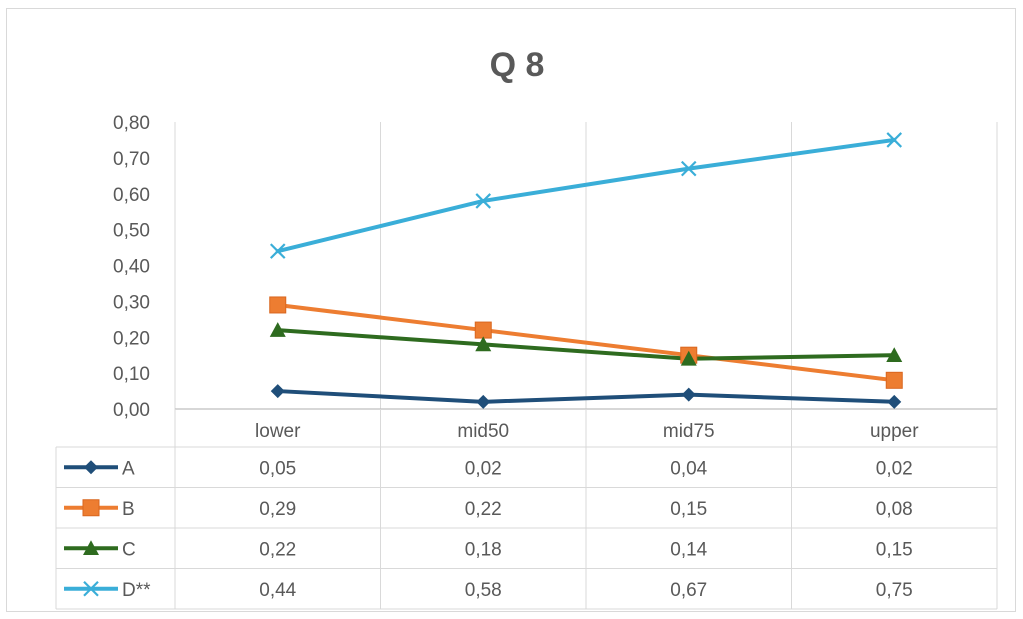  I want to click on table-cell-value: 0,14, so click(688, 549).